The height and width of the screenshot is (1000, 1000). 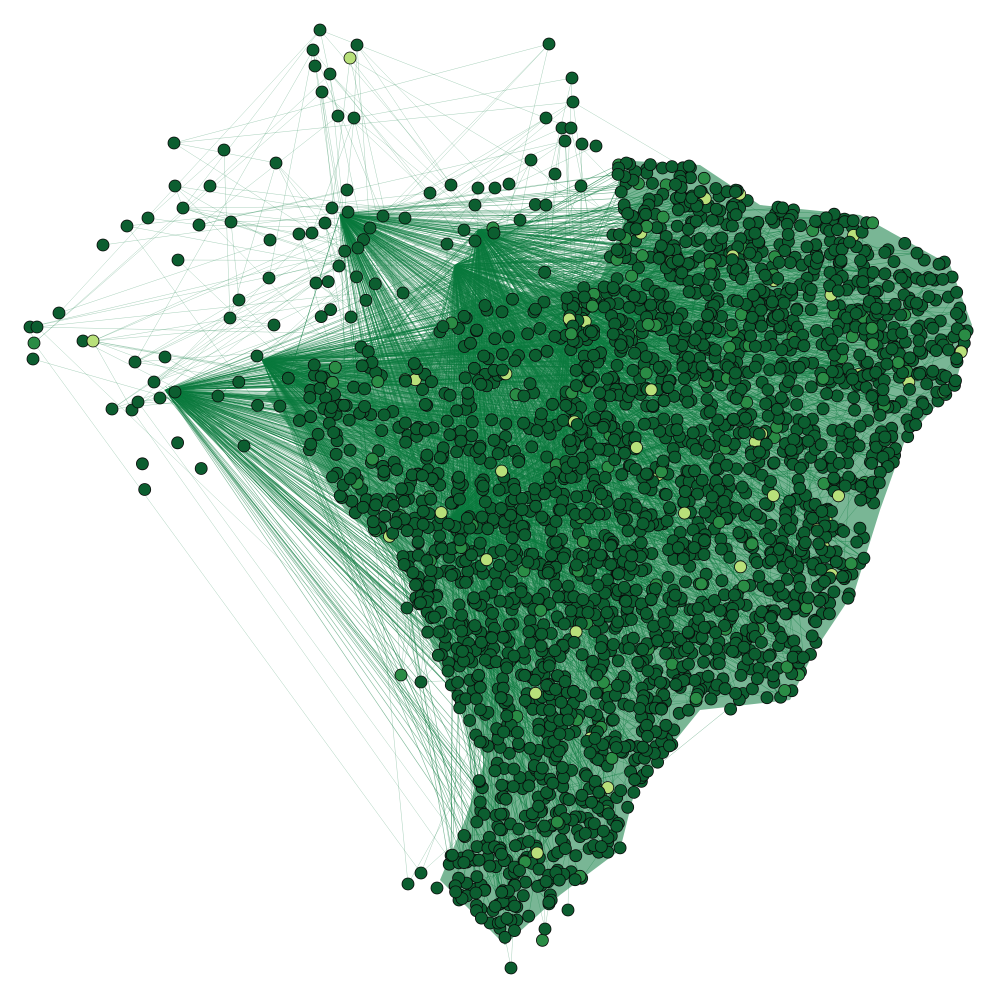 I want to click on node-g1731, so click(x=481, y=918).